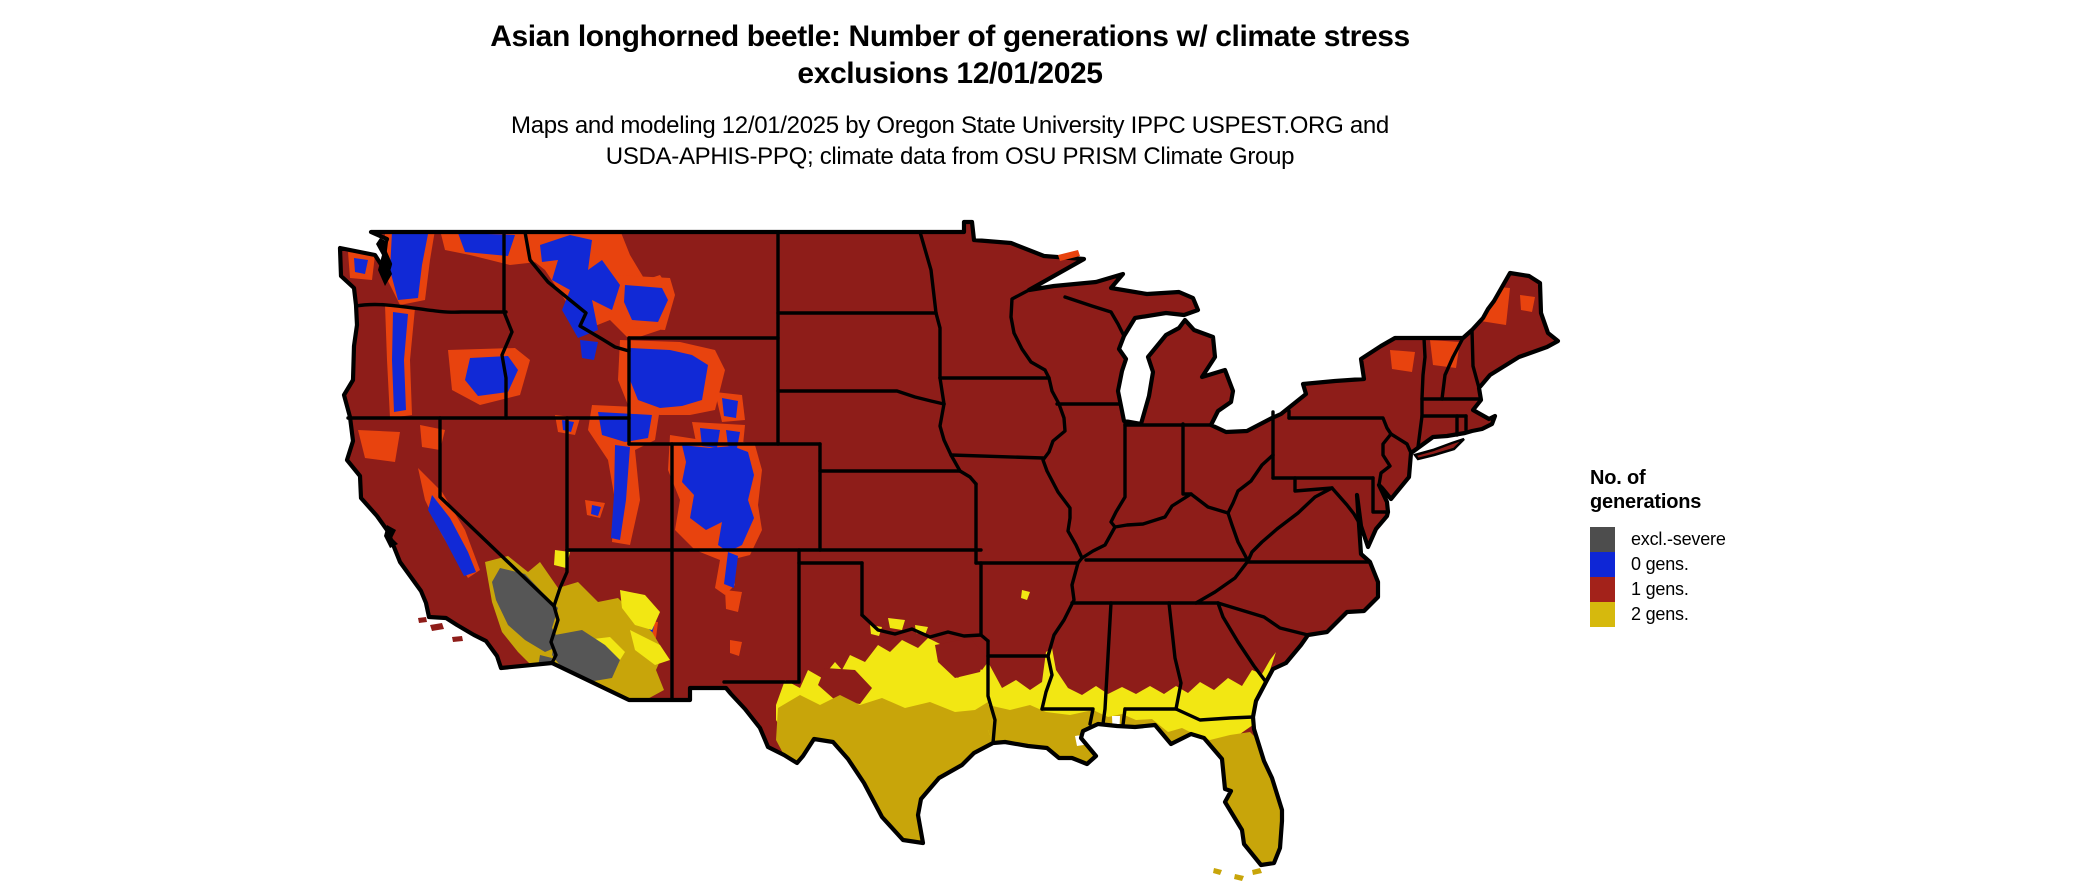 The image size is (2100, 895). I want to click on legend-label-0-gens: 0 gens., so click(1660, 564).